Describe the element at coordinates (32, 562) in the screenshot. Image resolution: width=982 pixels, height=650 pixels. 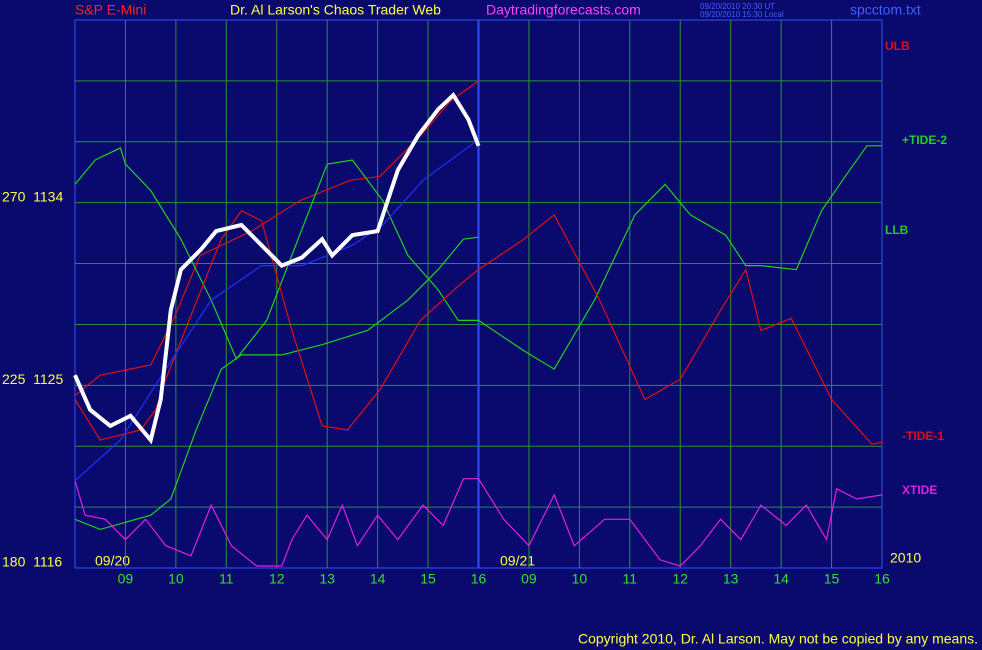
I see `y-tick-label: 180 1116` at that location.